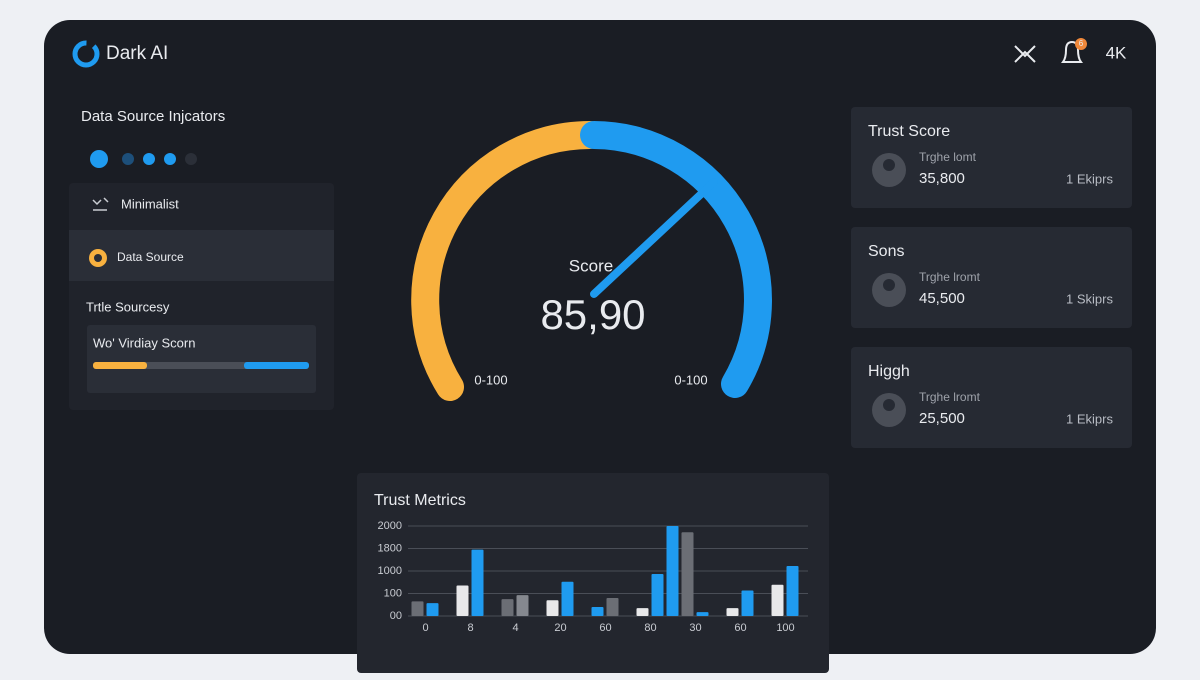 The height and width of the screenshot is (680, 1200). Describe the element at coordinates (942, 298) in the screenshot. I see `card-value: 45,500` at that location.